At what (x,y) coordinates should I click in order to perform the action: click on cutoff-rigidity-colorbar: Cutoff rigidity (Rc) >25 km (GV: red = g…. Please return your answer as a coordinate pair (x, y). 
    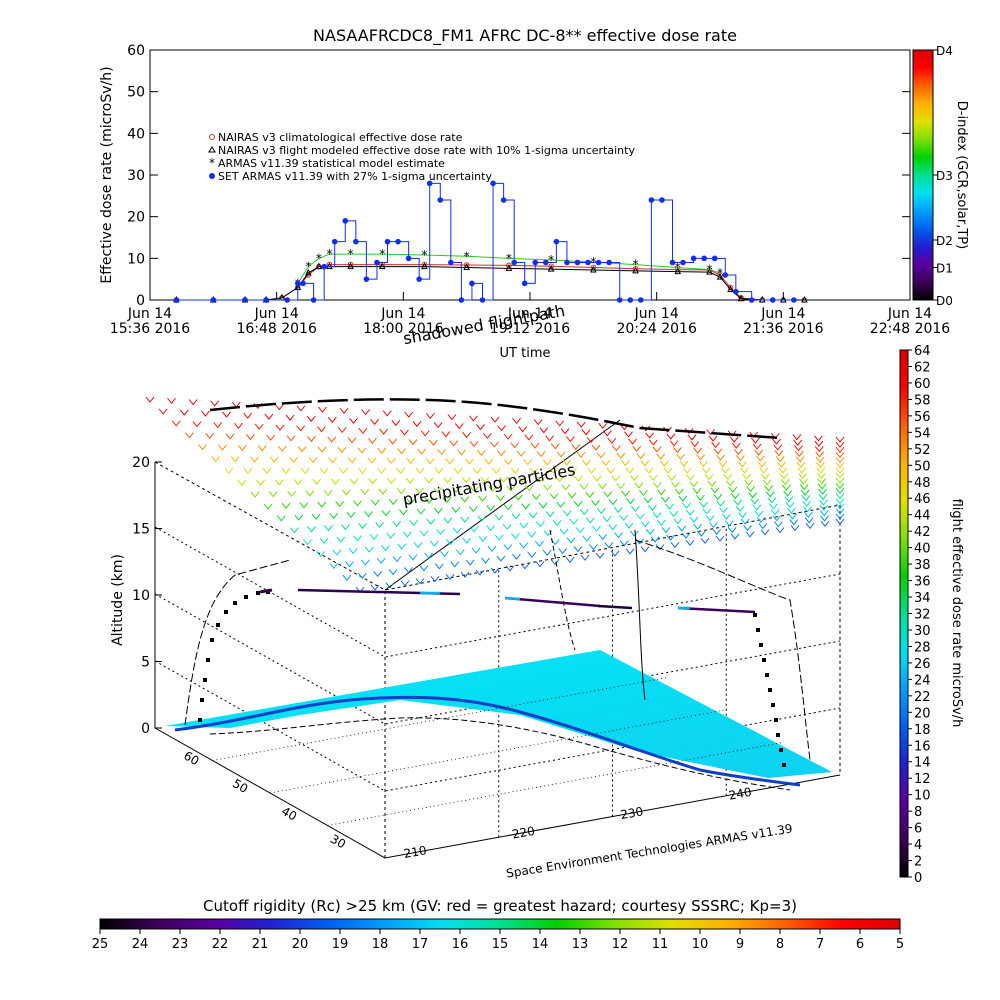
    Looking at the image, I should click on (498, 924).